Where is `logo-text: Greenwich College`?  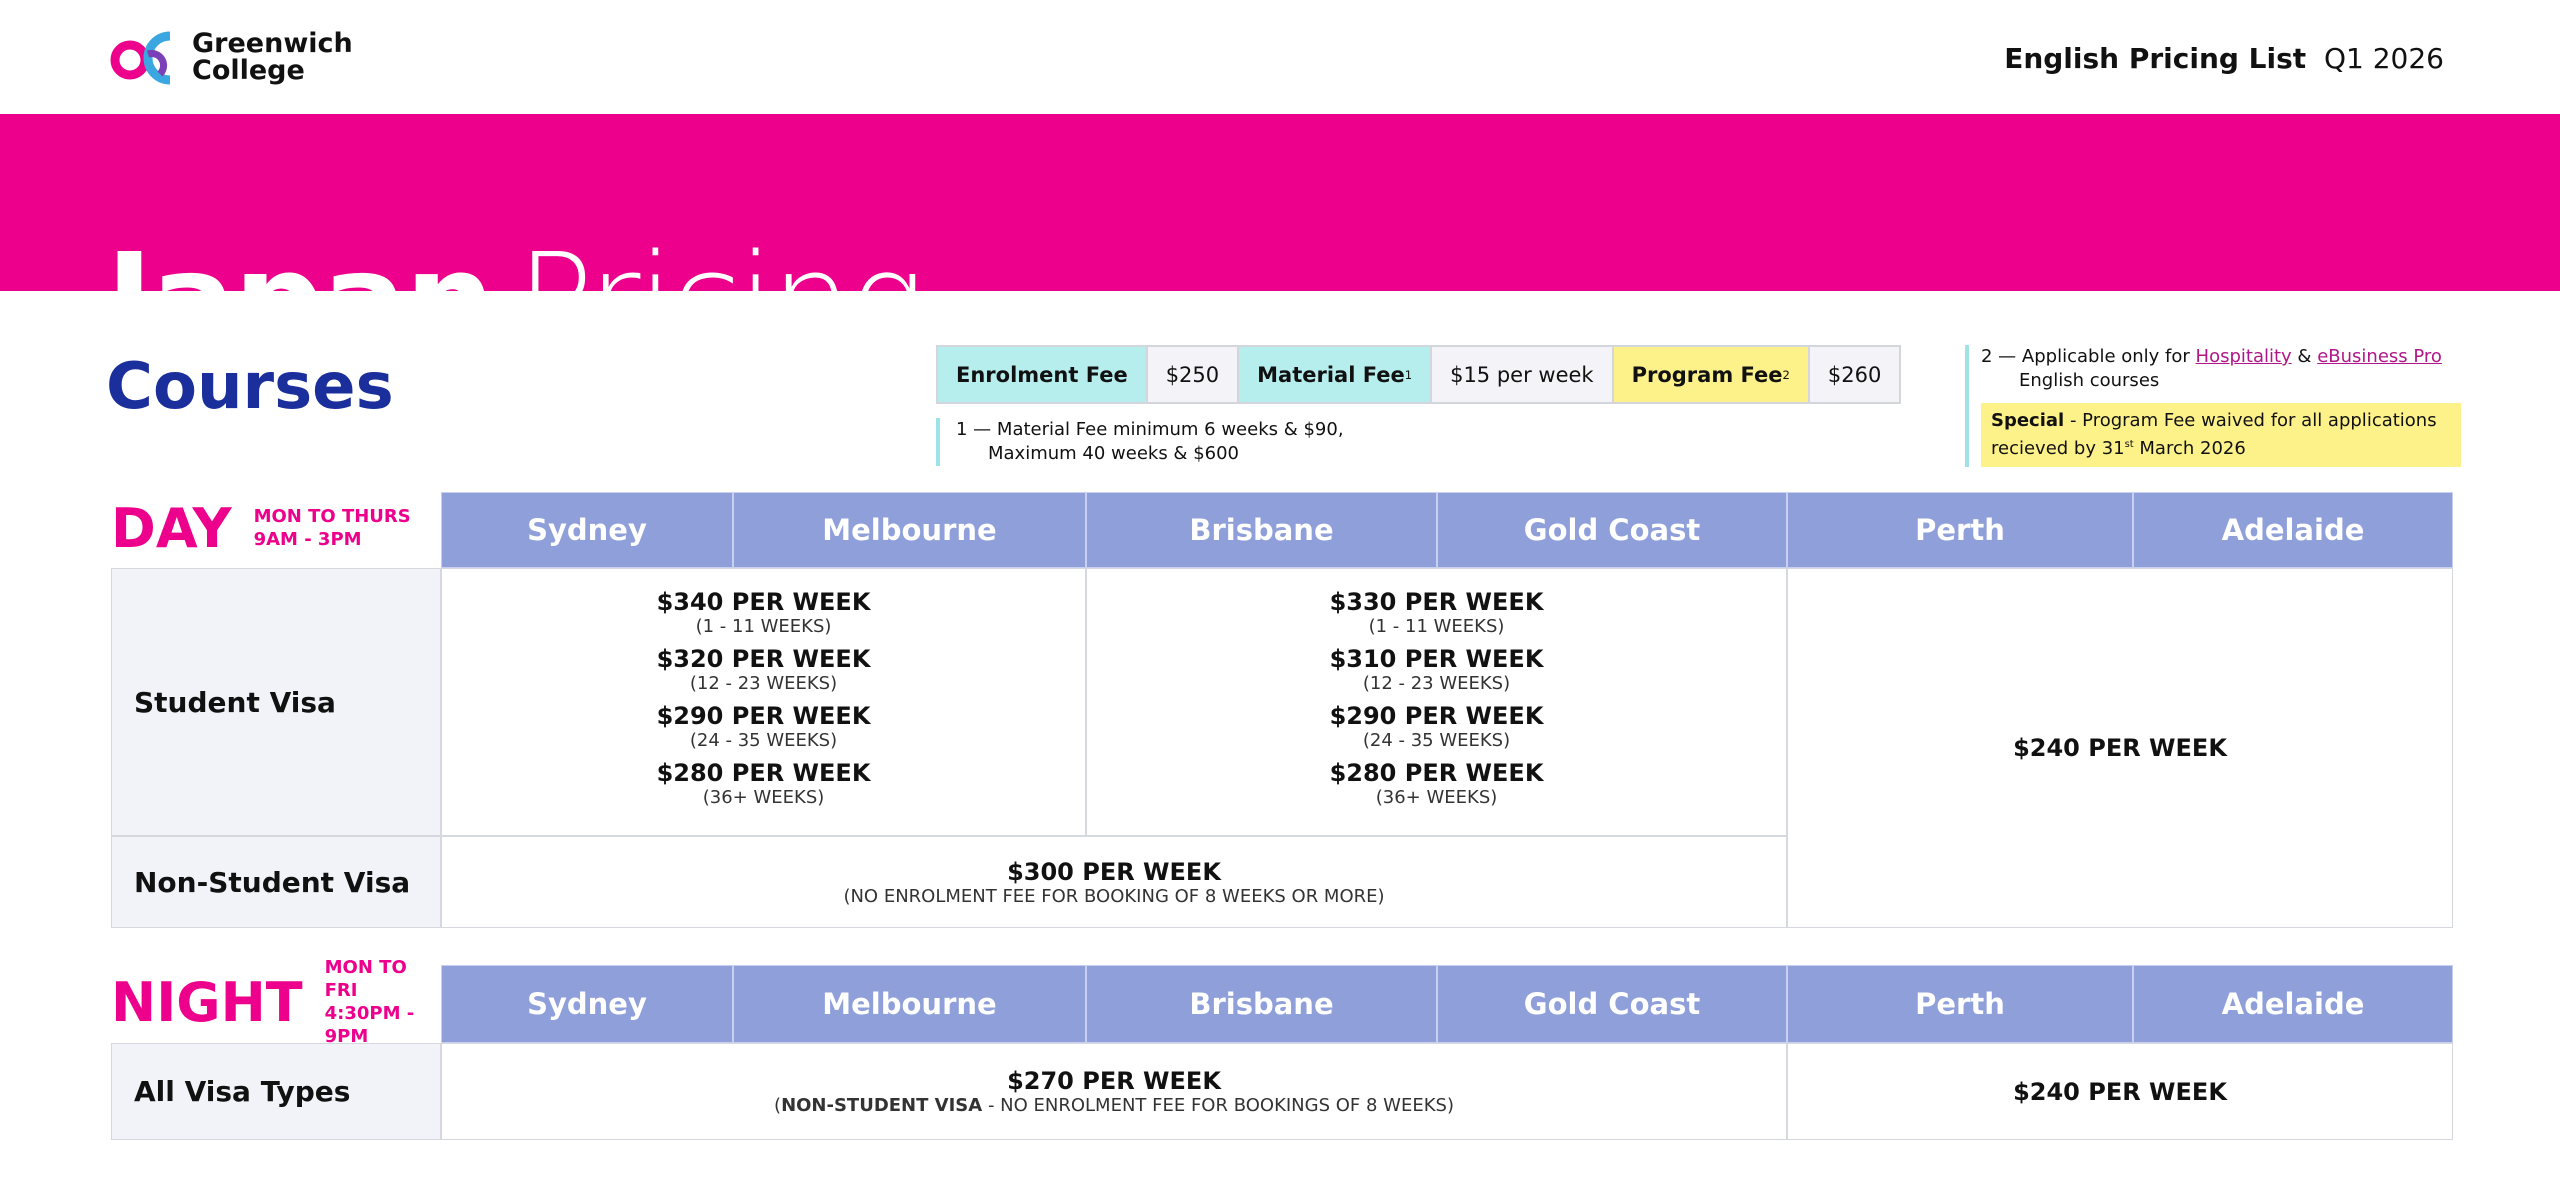
logo-text: Greenwich College is located at coordinates (272, 57).